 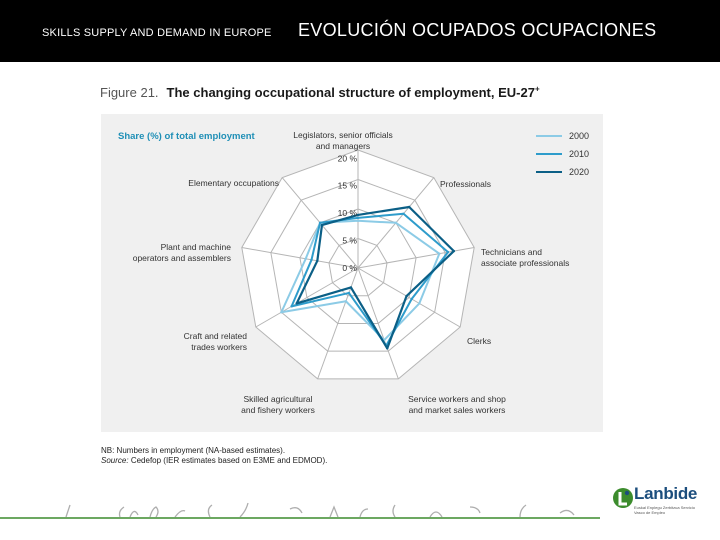 What do you see at coordinates (579, 136) in the screenshot?
I see `legend-label-2000: 2000` at bounding box center [579, 136].